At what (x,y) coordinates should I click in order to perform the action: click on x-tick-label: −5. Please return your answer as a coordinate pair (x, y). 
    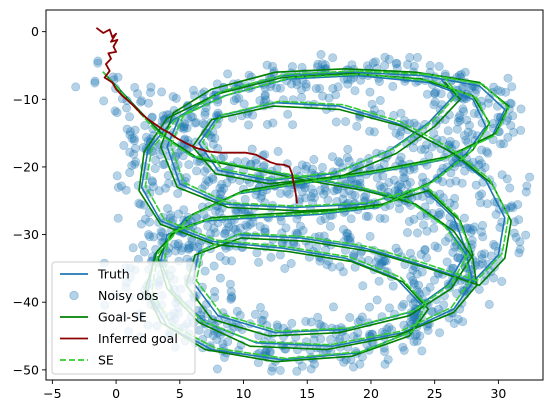
    Looking at the image, I should click on (52, 393).